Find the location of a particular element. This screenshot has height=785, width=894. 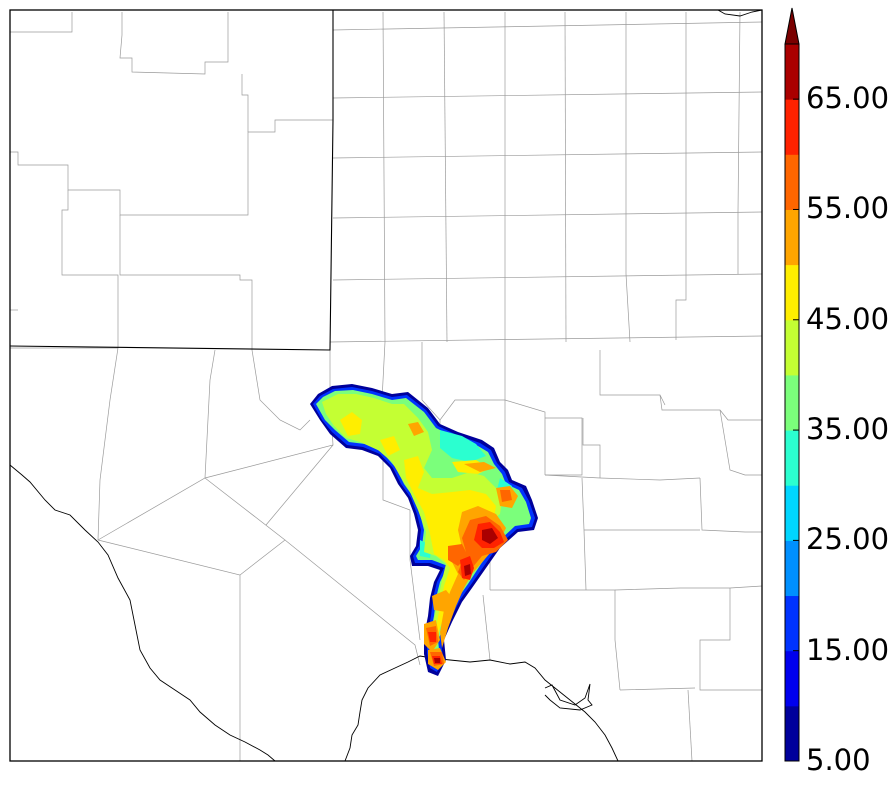

colorbar-tick-label: 15.00 is located at coordinates (848, 649).